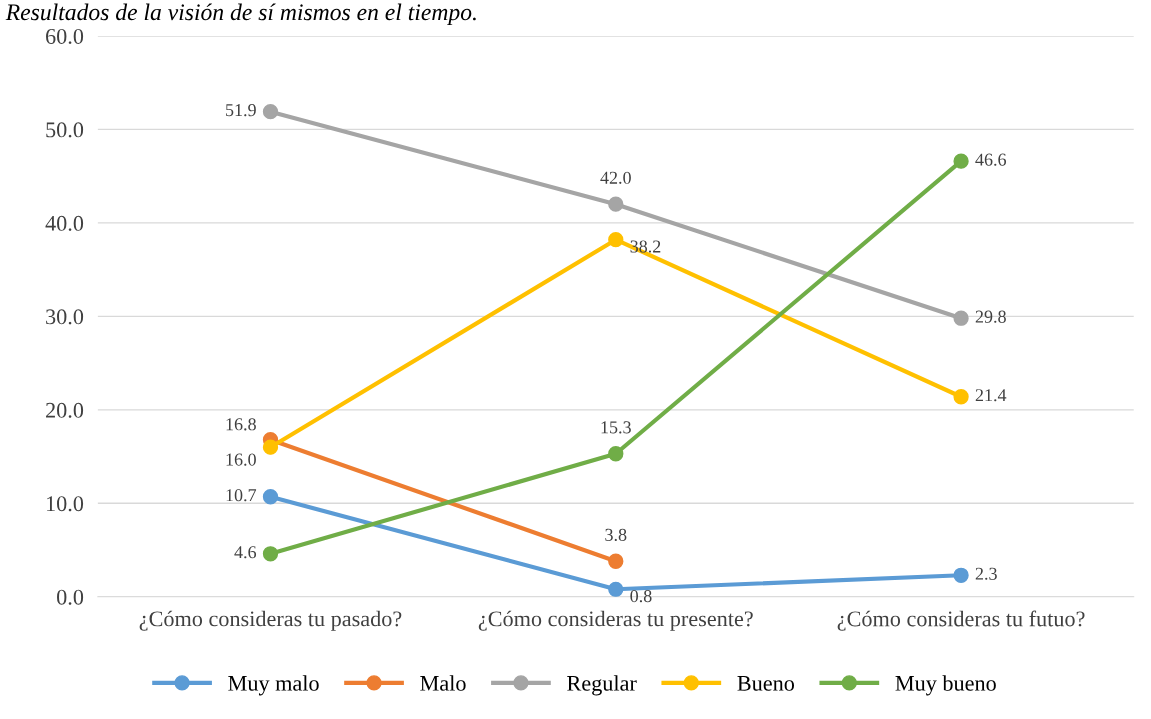 Image resolution: width=1151 pixels, height=719 pixels. What do you see at coordinates (615, 620) in the screenshot?
I see `x-tick-label: ¿Cómo consideras tu presente?` at bounding box center [615, 620].